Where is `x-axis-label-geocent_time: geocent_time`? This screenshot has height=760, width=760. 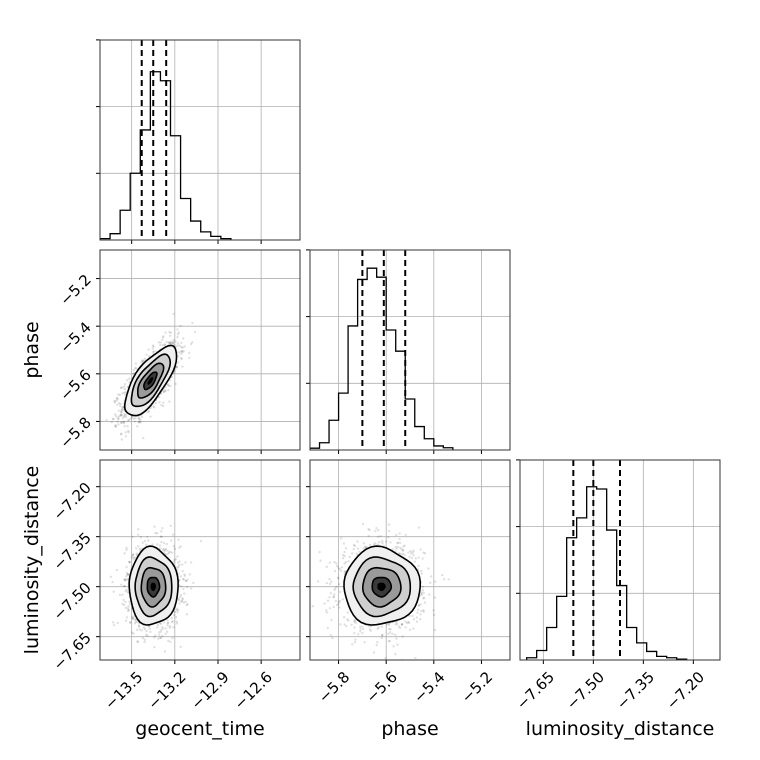
x-axis-label-geocent_time: geocent_time is located at coordinates (199, 729).